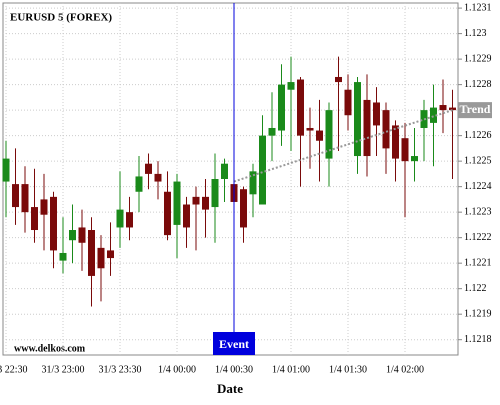 The width and height of the screenshot is (500, 405). Describe the element at coordinates (14, 369) in the screenshot. I see `x-tick-label: 31/3 22:30` at that location.